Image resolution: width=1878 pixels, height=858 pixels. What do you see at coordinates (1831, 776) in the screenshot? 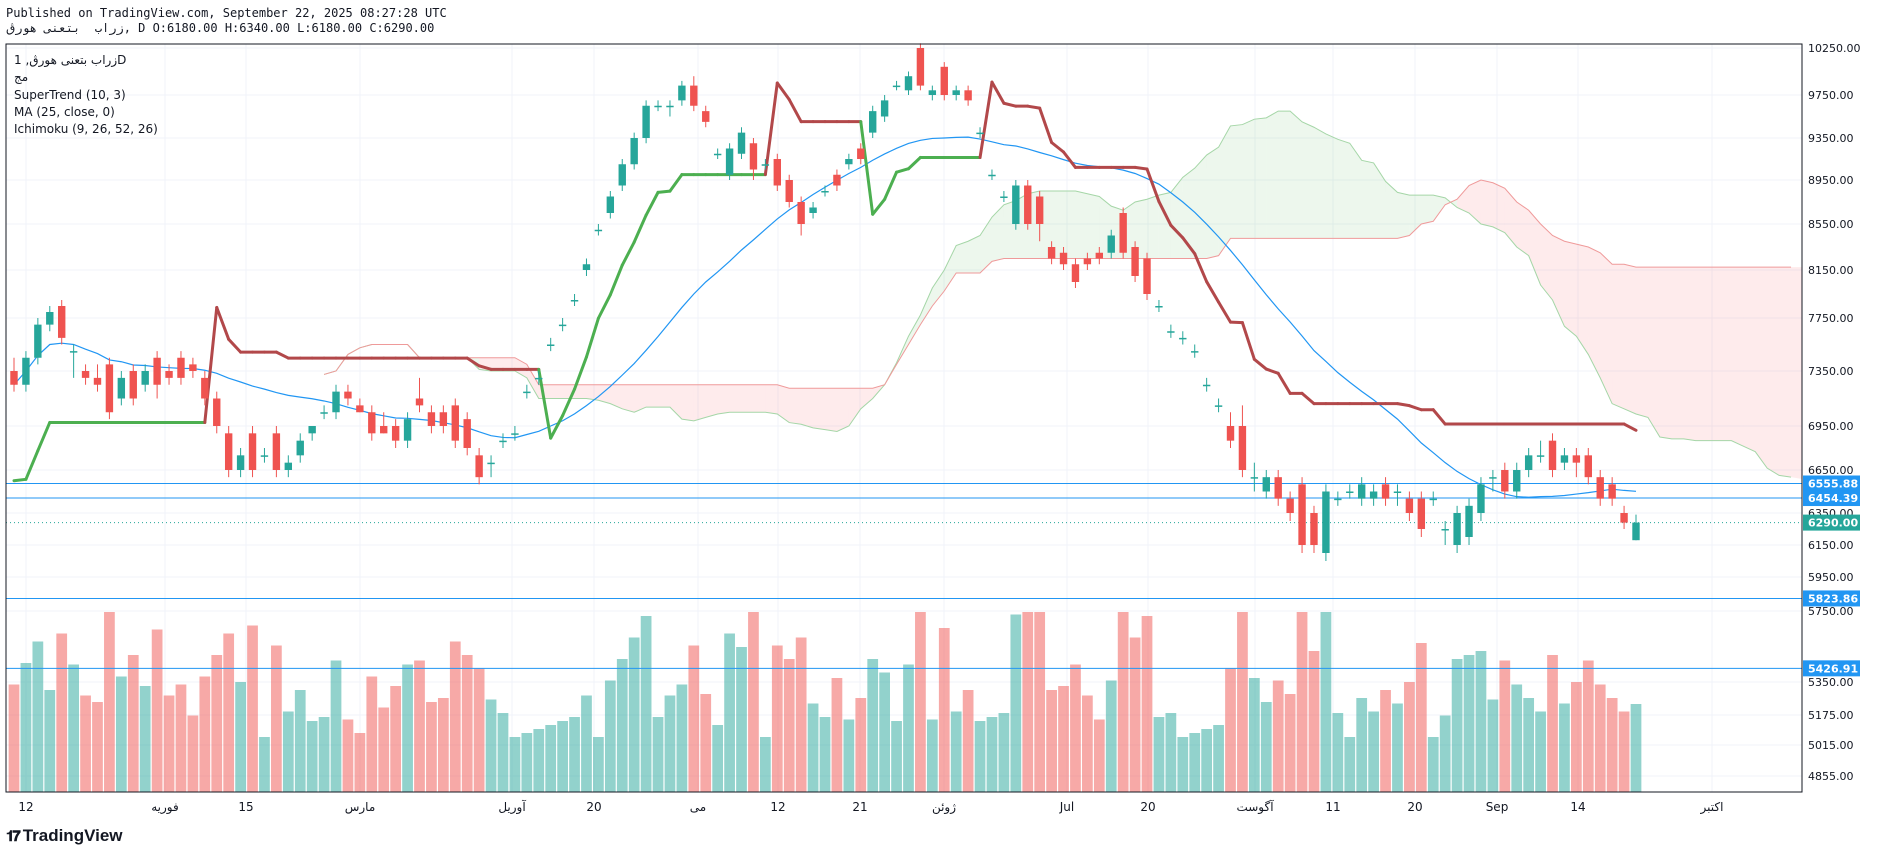
I see `price-tick-label: 4855.00` at bounding box center [1831, 776].